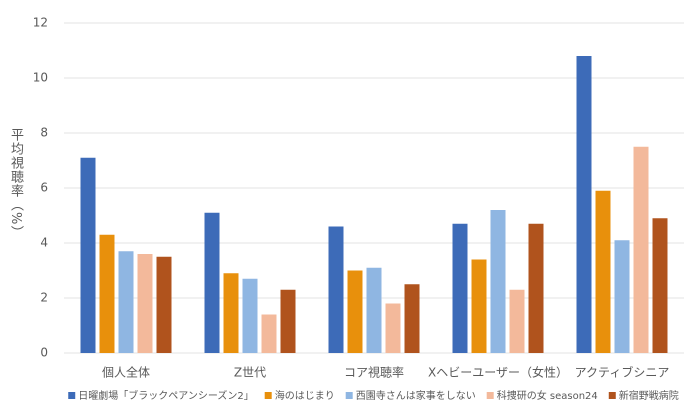 This screenshot has width=700, height=417. I want to click on y-tick-label: 10, so click(40, 78).